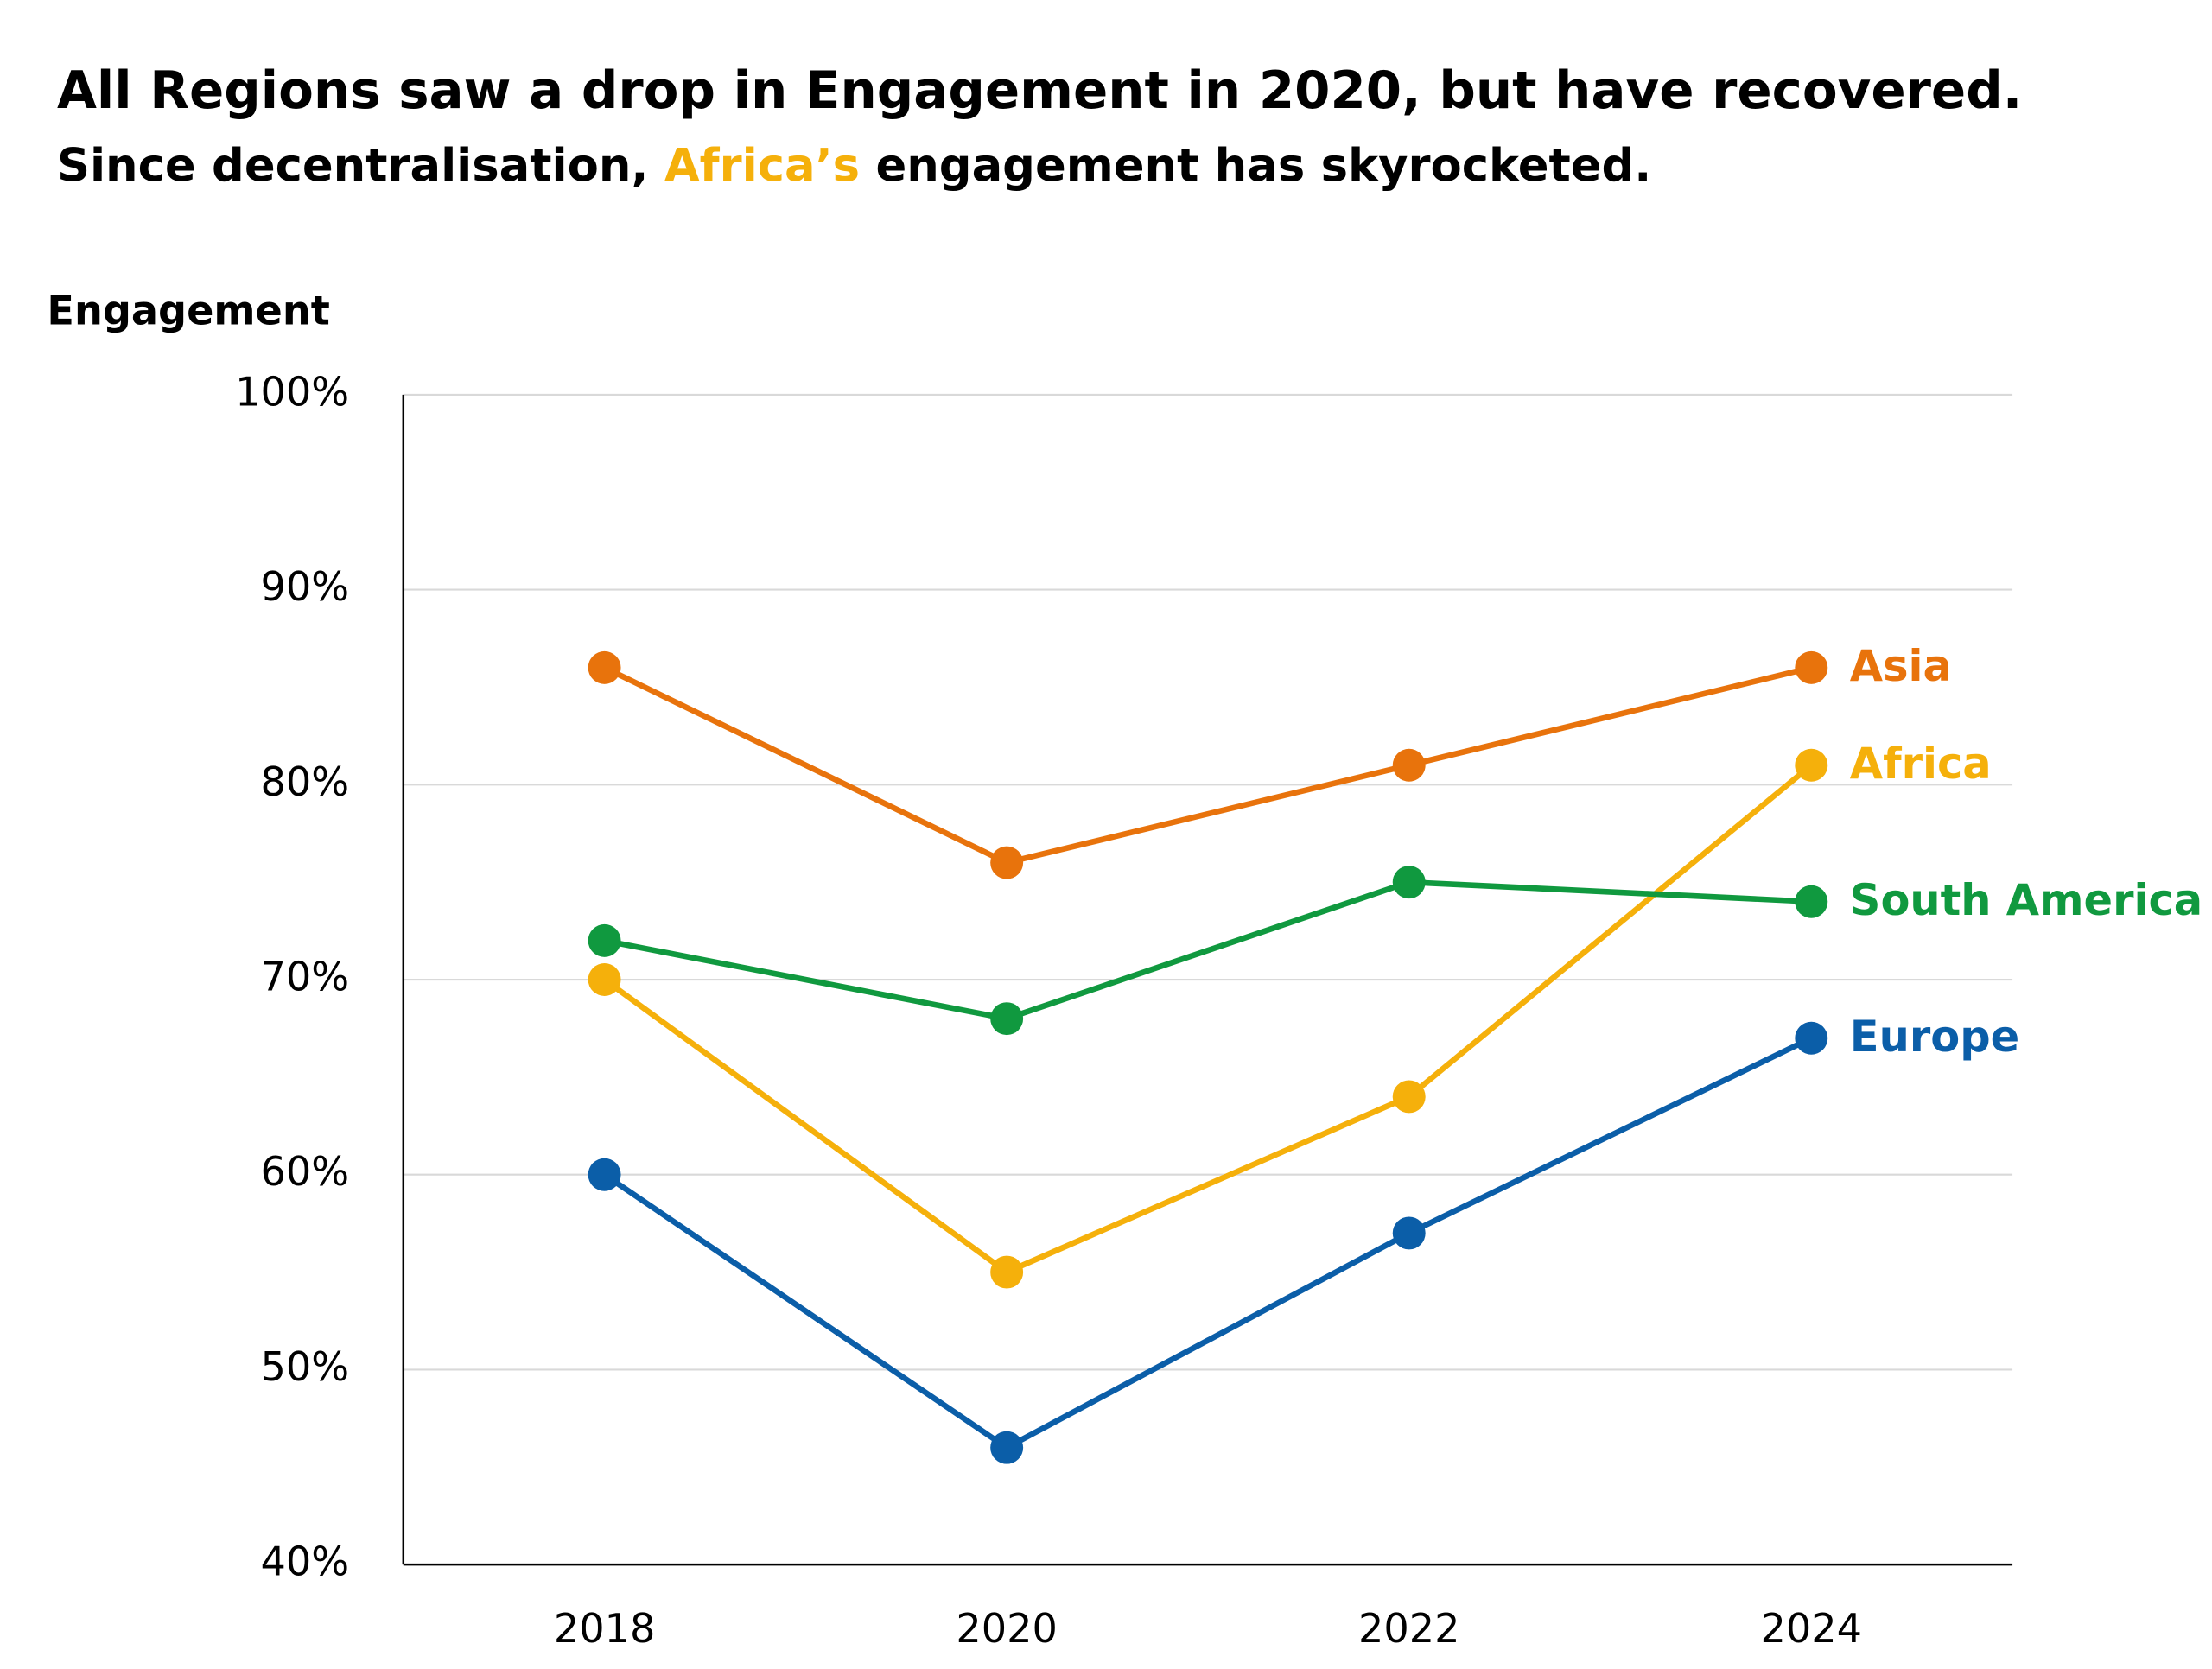 The image size is (2212, 1669). What do you see at coordinates (292, 391) in the screenshot?
I see `y-tick-label: 100%` at bounding box center [292, 391].